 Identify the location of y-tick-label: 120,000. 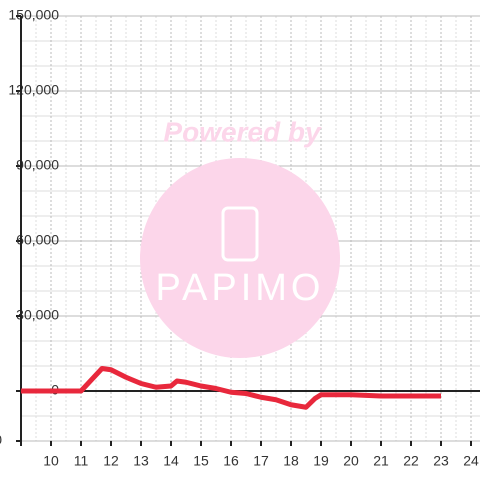
(33, 90).